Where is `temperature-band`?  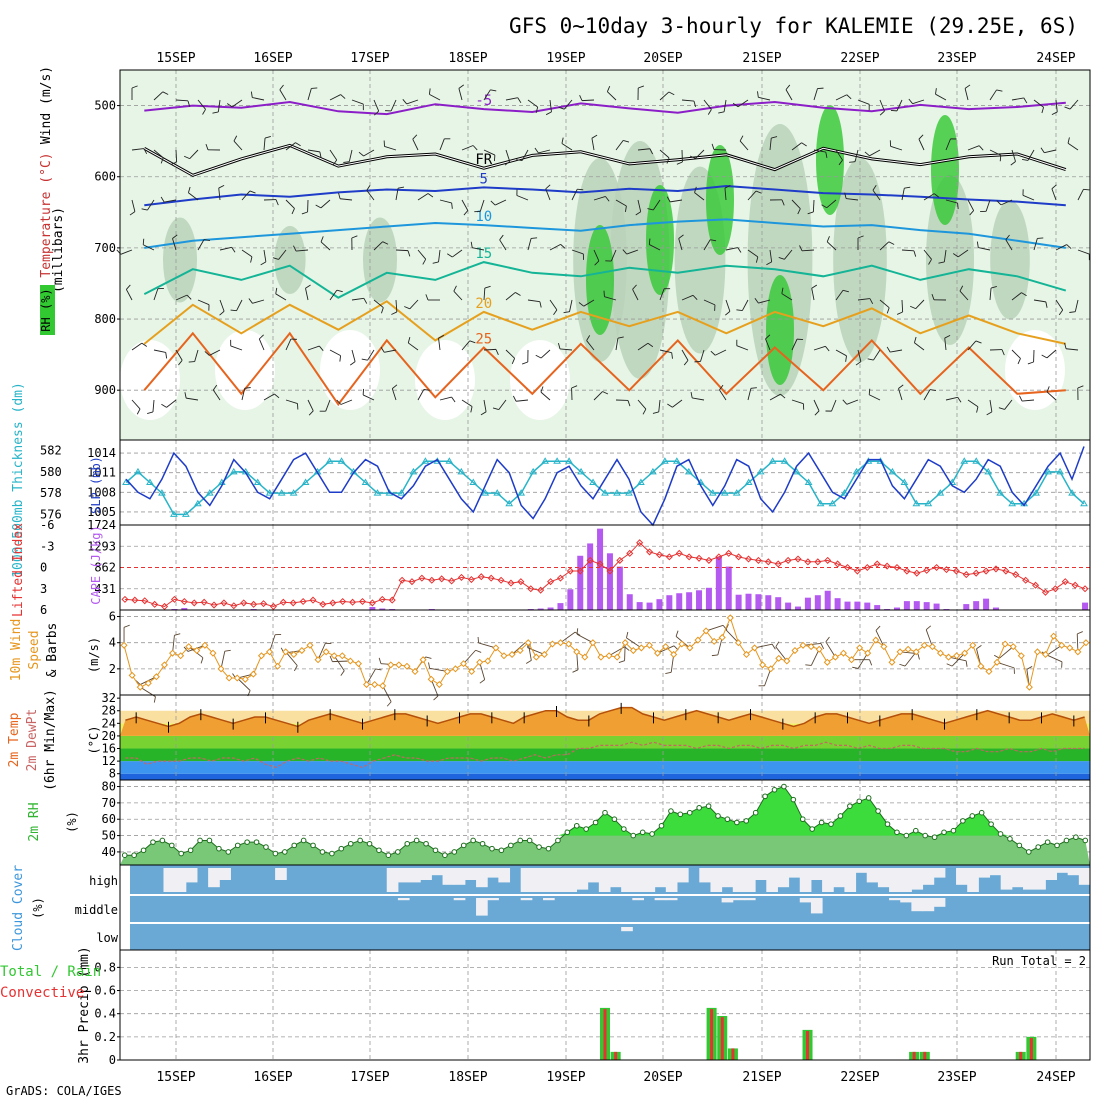
temperature-band is located at coordinates (605, 742).